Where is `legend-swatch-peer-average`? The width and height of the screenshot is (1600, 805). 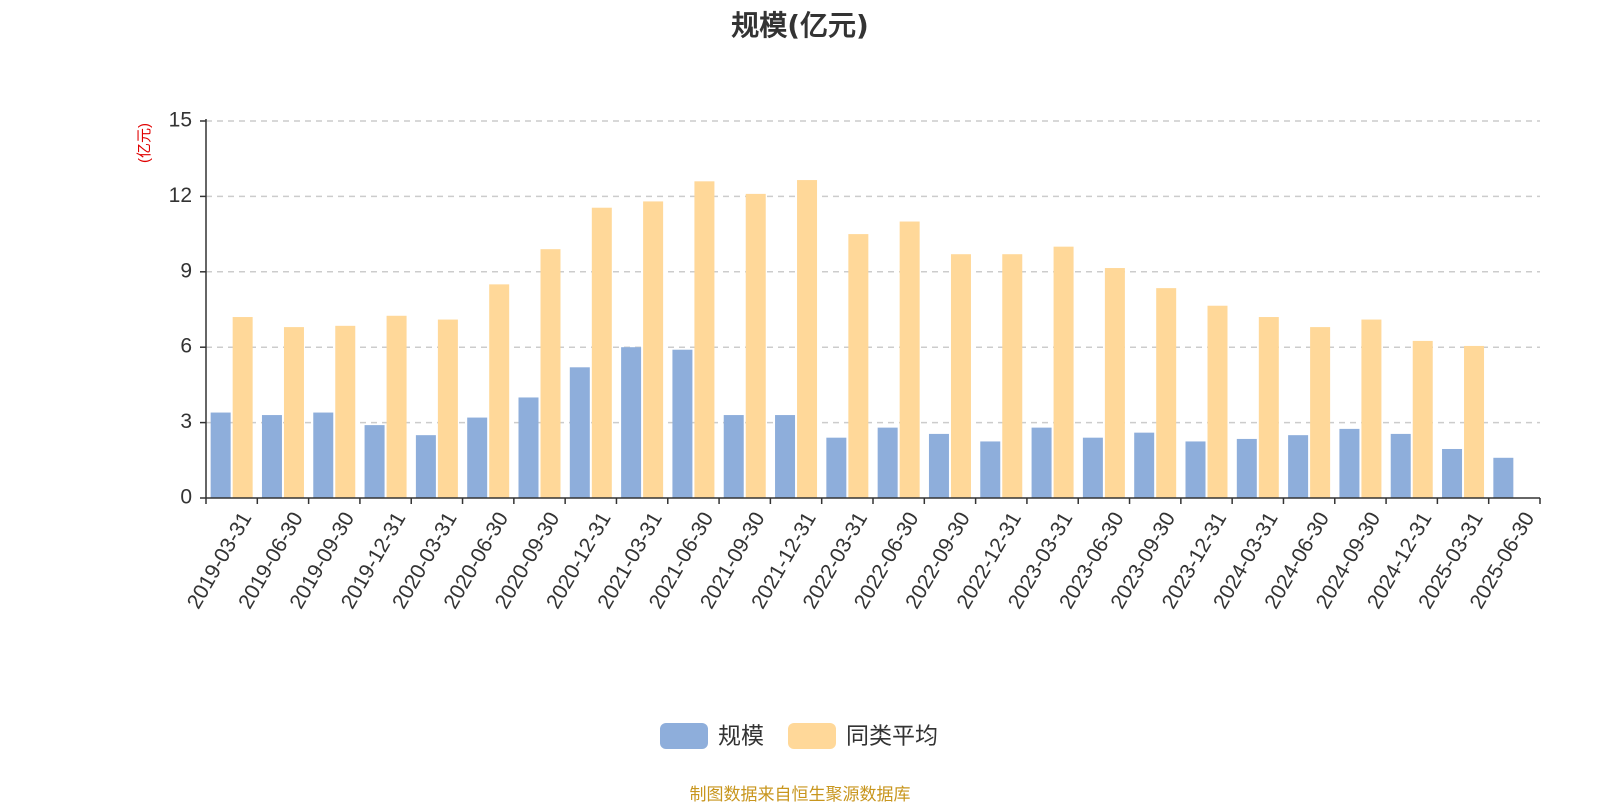
legend-swatch-peer-average is located at coordinates (812, 736).